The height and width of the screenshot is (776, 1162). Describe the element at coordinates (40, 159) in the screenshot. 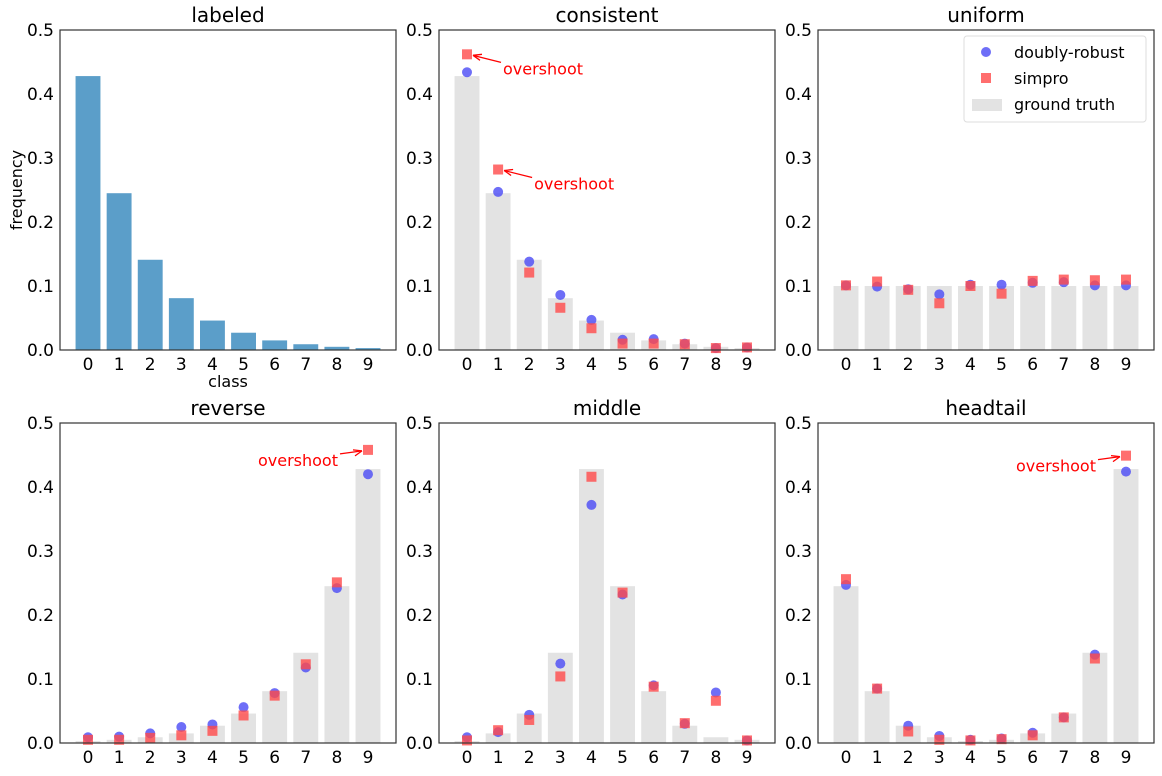

I see `y-tick-label: 0.3` at that location.